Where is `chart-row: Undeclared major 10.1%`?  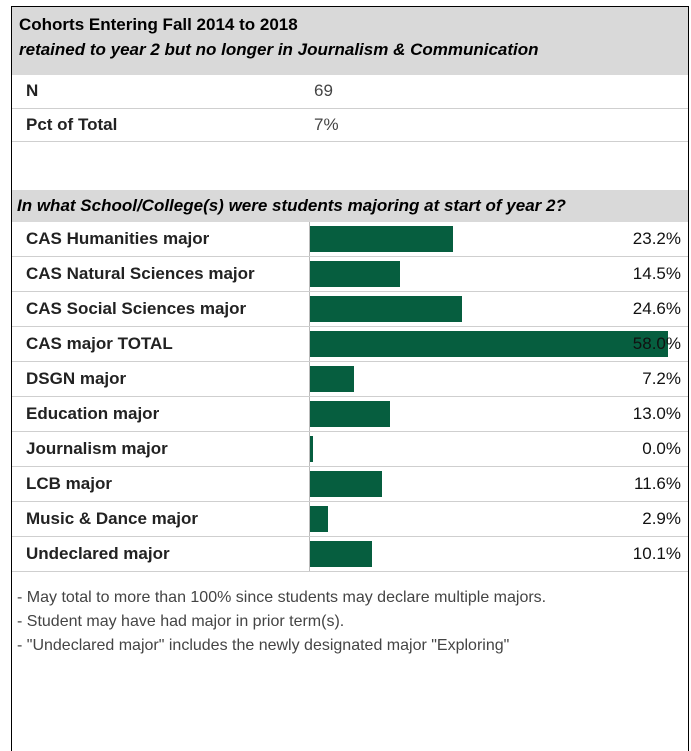 chart-row: Undeclared major 10.1% is located at coordinates (350, 554).